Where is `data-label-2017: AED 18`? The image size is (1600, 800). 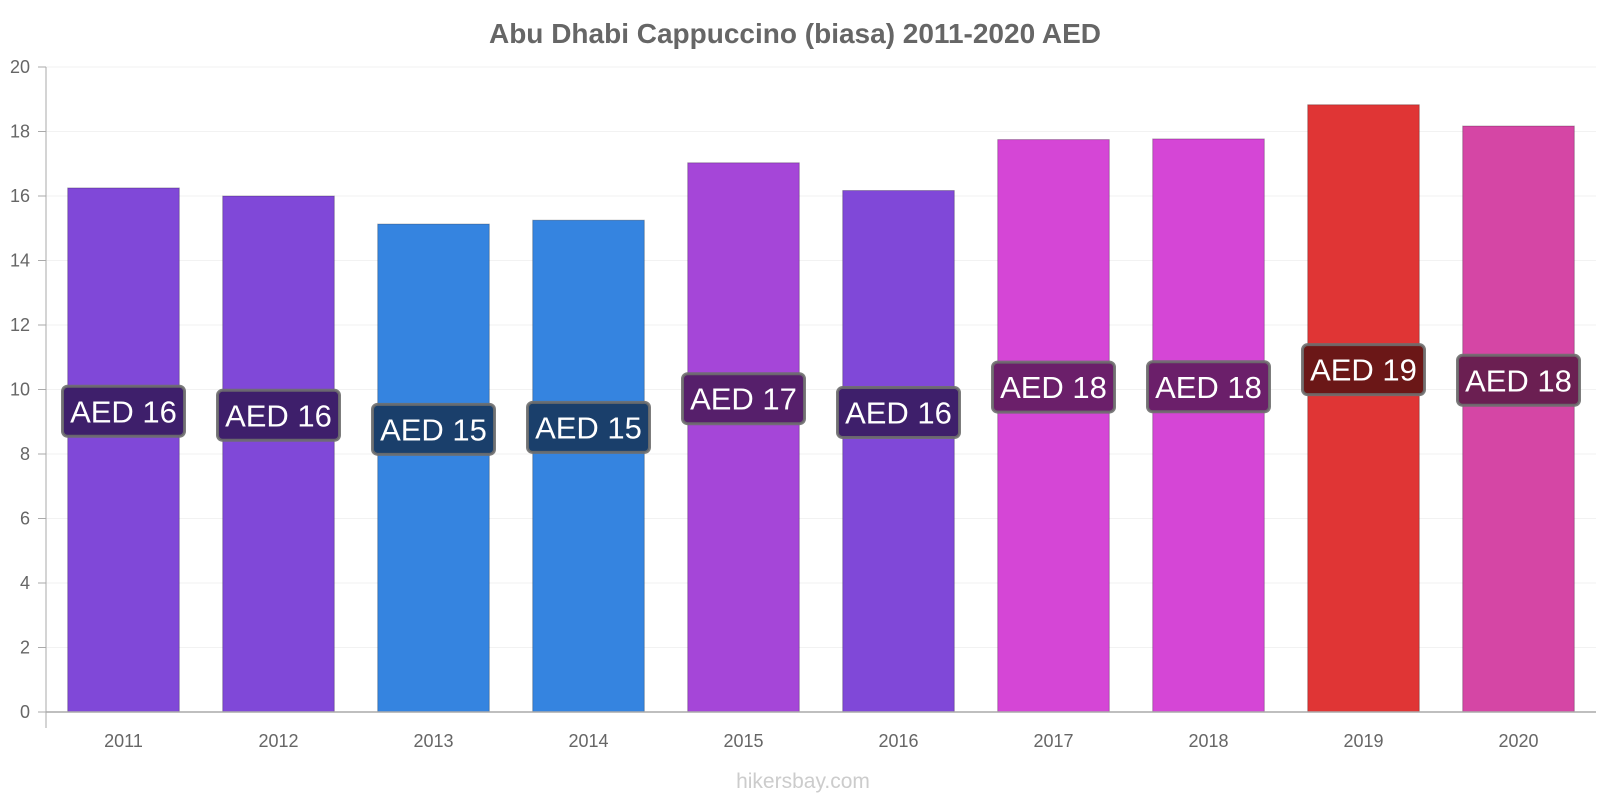
data-label-2017: AED 18 is located at coordinates (1053, 387).